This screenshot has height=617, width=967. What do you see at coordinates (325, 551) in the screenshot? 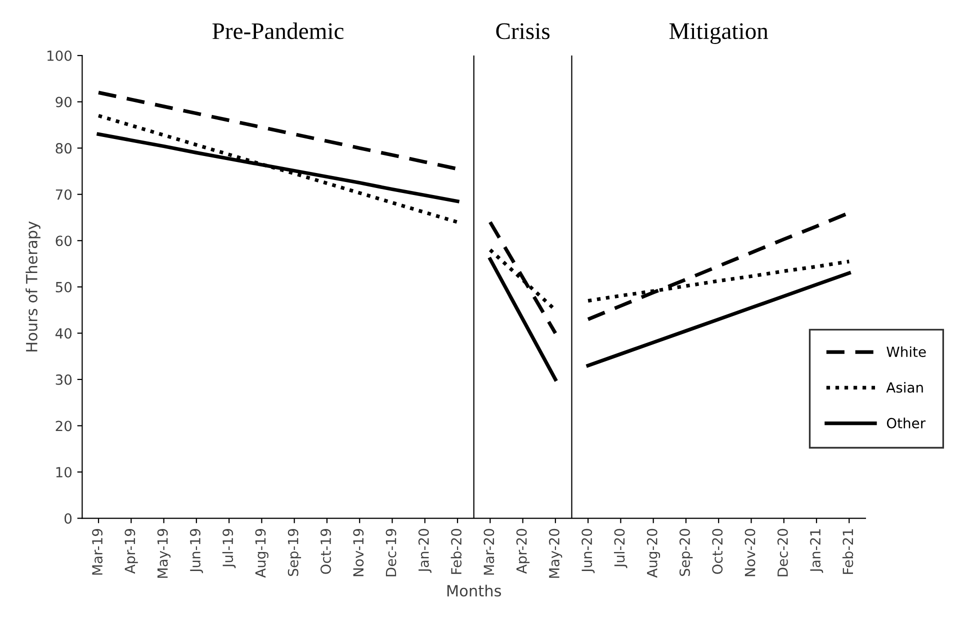
I see `x-tick-label: Oct-19` at bounding box center [325, 551].